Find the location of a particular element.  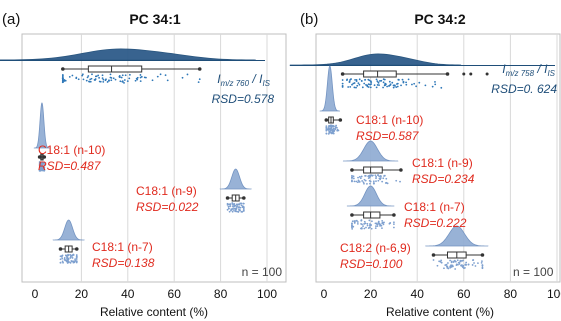

chart-title-b: PC 34:2 is located at coordinates (440, 19).